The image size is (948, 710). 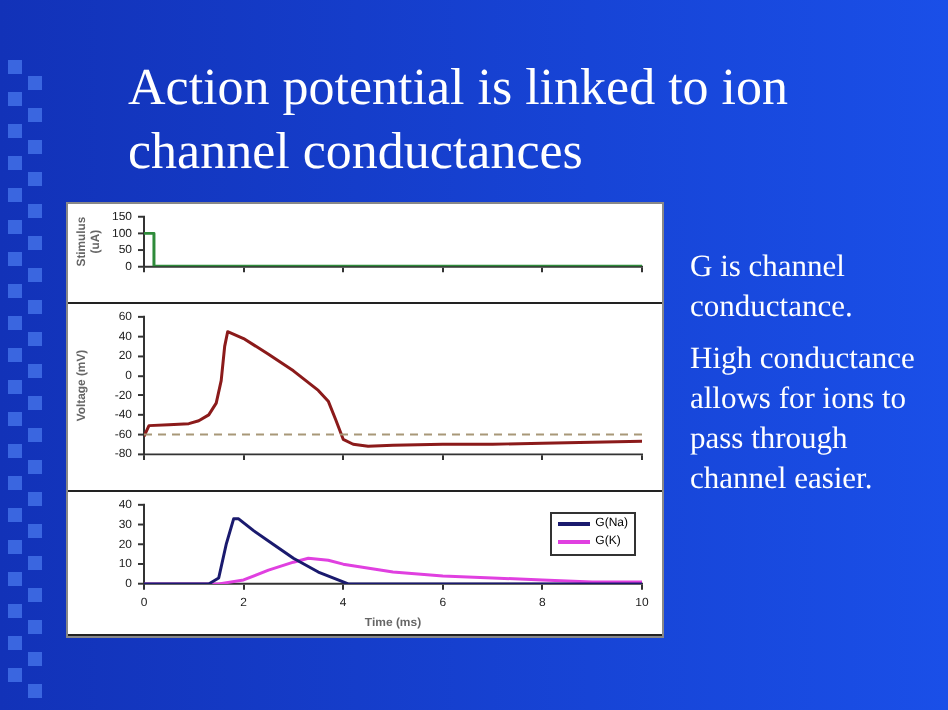 What do you see at coordinates (803, 420) in the screenshot?
I see `text: High conductance allows for ions to pass through channel easier.` at bounding box center [803, 420].